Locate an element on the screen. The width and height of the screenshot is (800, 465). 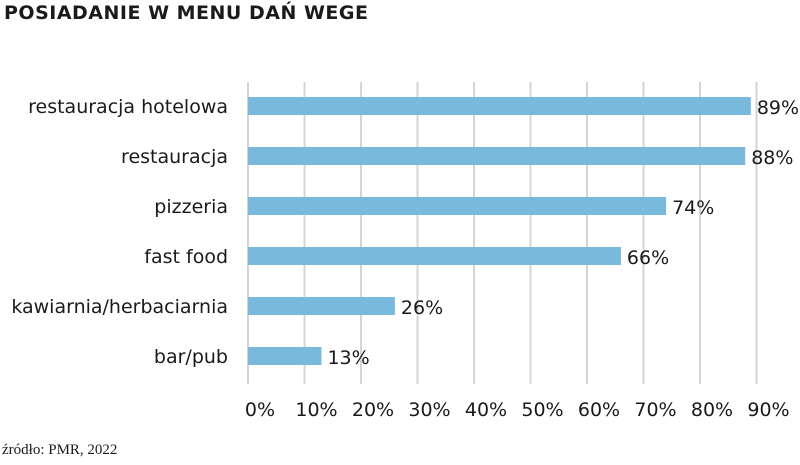
x-tick-label: 60% is located at coordinates (599, 410).